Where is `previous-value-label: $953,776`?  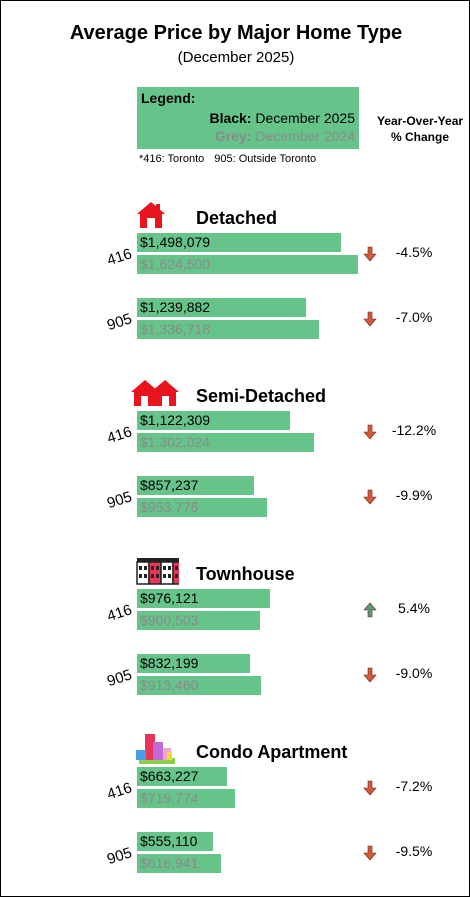
previous-value-label: $953,776 is located at coordinates (169, 507).